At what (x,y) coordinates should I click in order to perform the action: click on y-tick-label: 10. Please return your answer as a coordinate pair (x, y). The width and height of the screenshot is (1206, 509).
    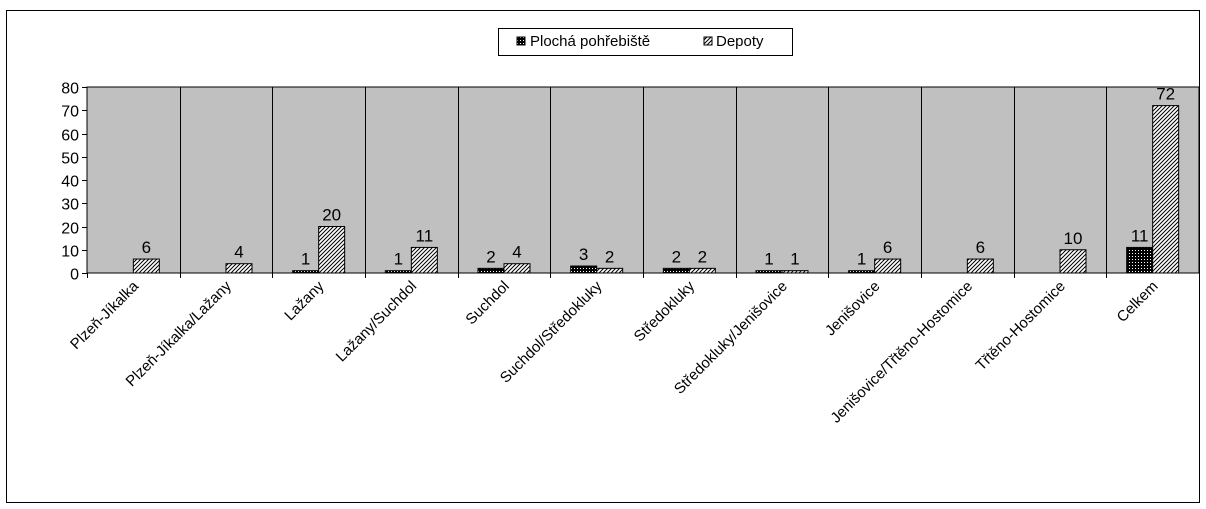
    Looking at the image, I should click on (70, 252).